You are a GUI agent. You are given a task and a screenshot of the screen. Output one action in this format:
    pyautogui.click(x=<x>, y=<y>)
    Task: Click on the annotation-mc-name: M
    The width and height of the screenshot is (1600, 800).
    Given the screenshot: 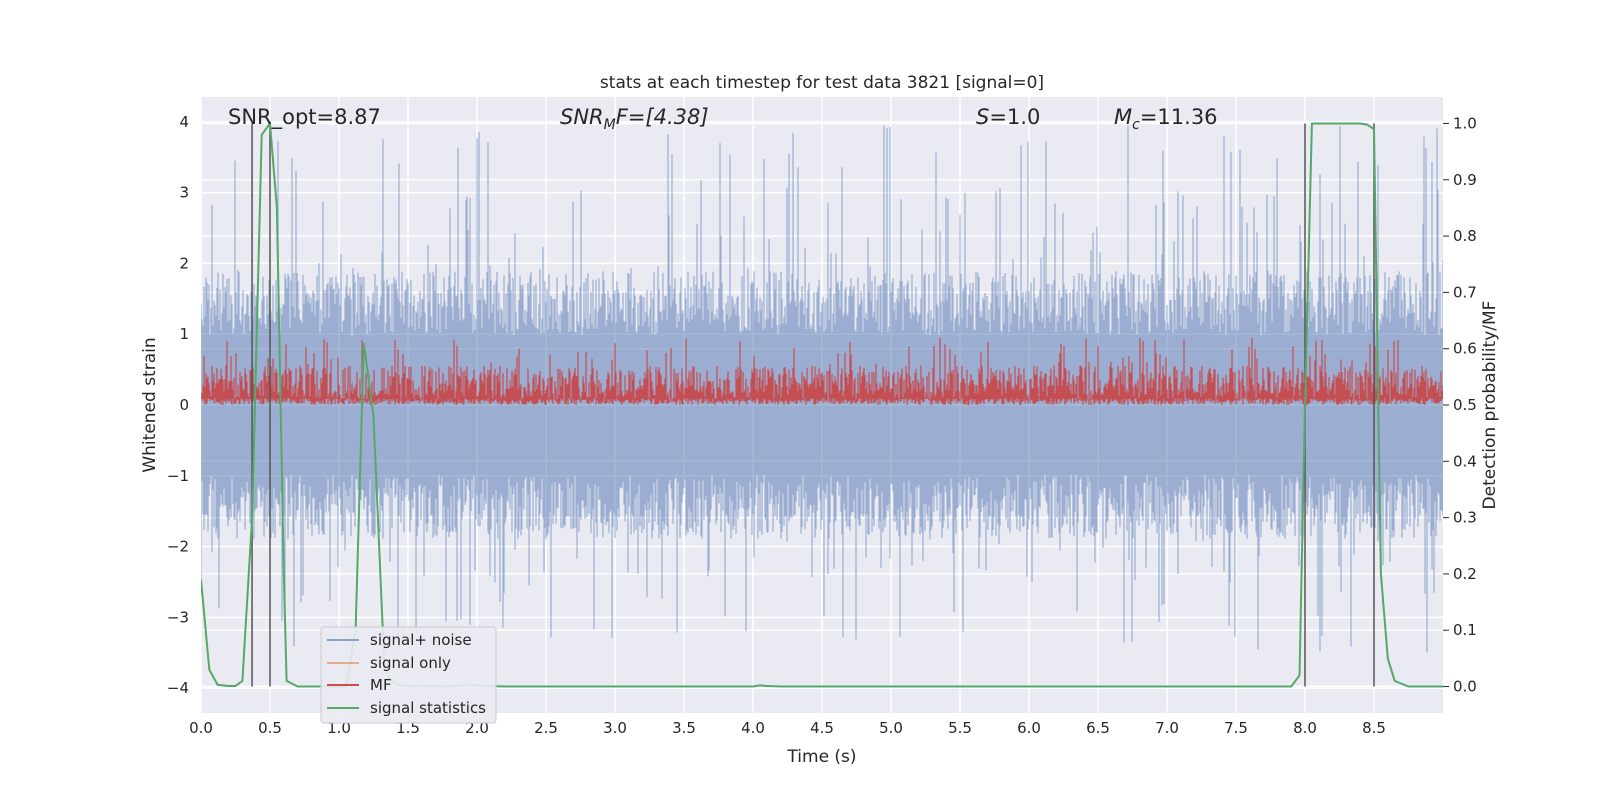 What is the action you would take?
    pyautogui.click(x=1123, y=117)
    